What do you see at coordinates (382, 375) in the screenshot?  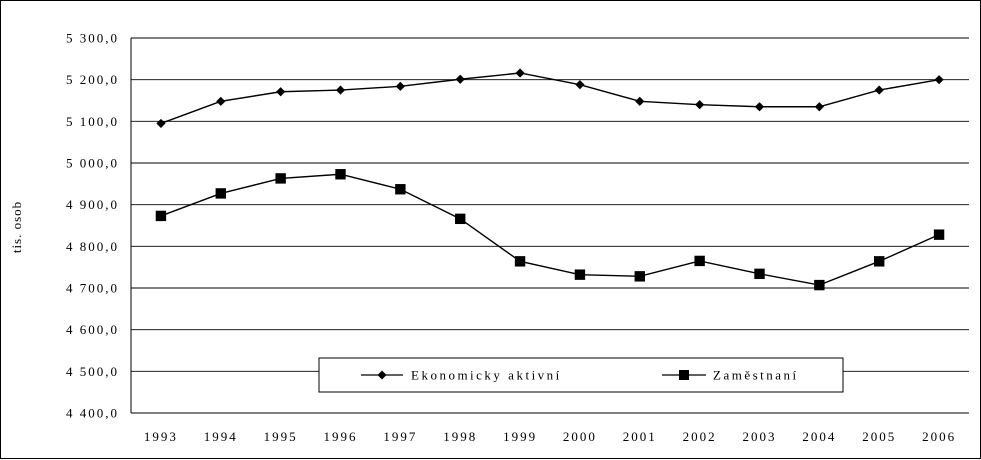 I see `legend-marker-diamond` at bounding box center [382, 375].